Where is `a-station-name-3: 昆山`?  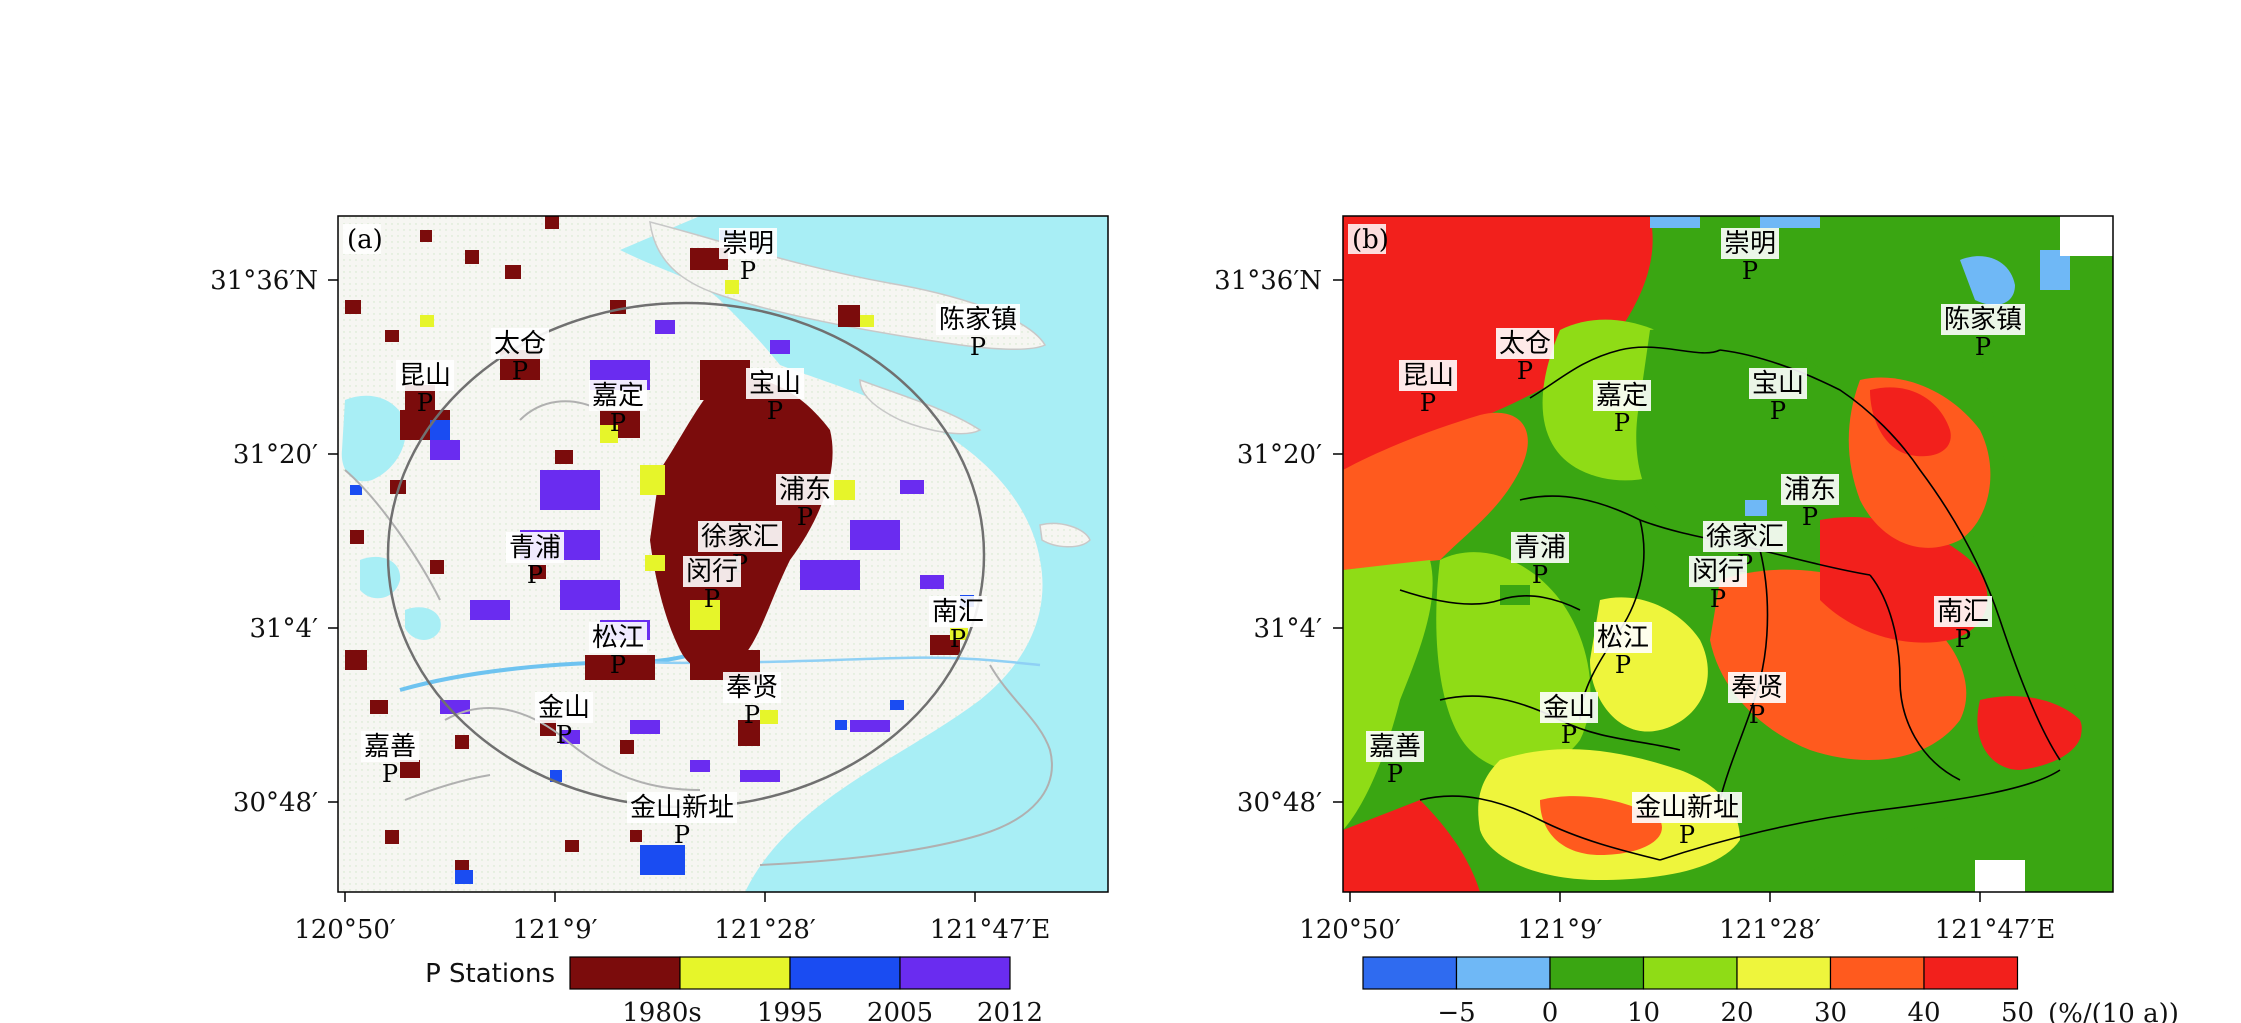 a-station-name-3: 昆山 is located at coordinates (425, 376).